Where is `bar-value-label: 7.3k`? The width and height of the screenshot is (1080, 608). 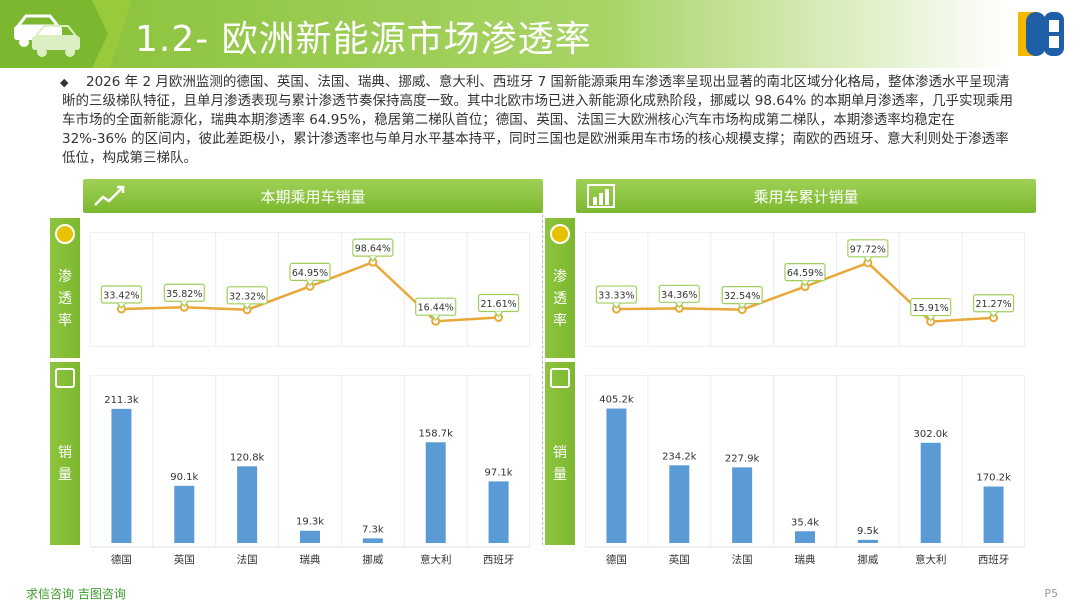
bar-value-label: 7.3k is located at coordinates (373, 529).